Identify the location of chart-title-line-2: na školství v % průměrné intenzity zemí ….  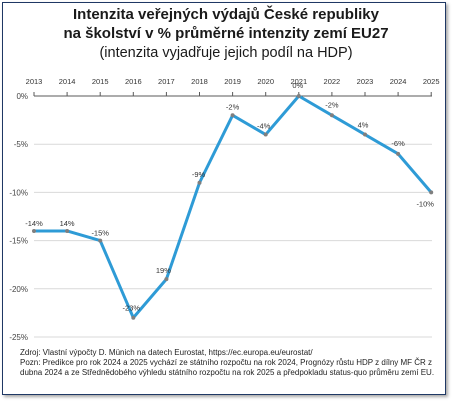
(226, 33).